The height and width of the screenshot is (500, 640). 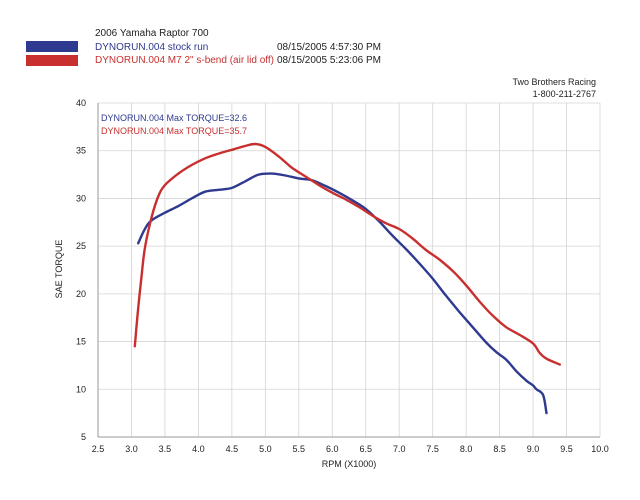 What do you see at coordinates (174, 131) in the screenshot?
I see `annotation-max-m7: DYNORUN.004 Max TORQUE=35.7` at bounding box center [174, 131].